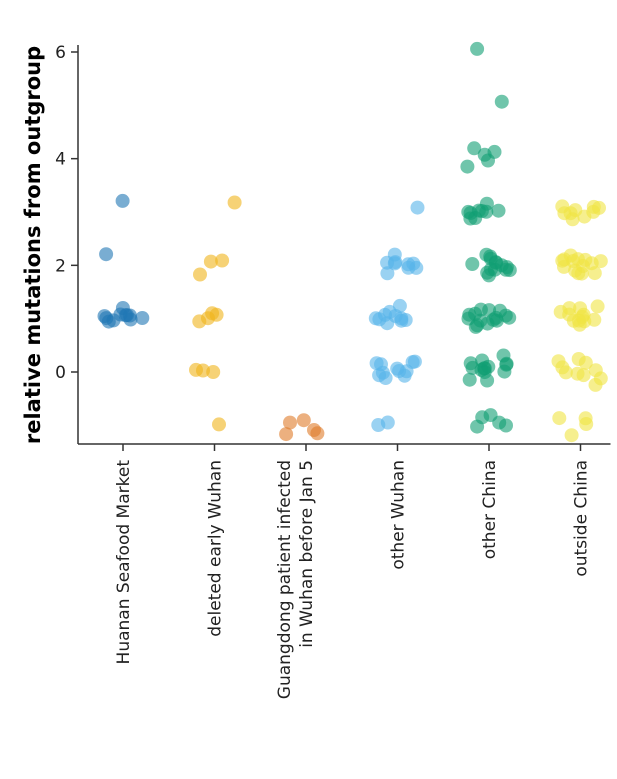 The width and height of the screenshot is (617, 779). What do you see at coordinates (60, 373) in the screenshot?
I see `y-tick-label-0: 0` at bounding box center [60, 373].